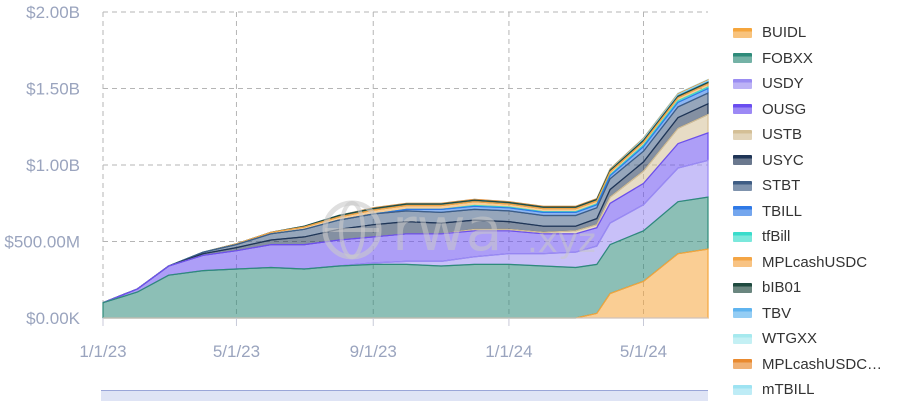 The width and height of the screenshot is (908, 403). Describe the element at coordinates (783, 160) in the screenshot. I see `legend-label: USYC` at that location.